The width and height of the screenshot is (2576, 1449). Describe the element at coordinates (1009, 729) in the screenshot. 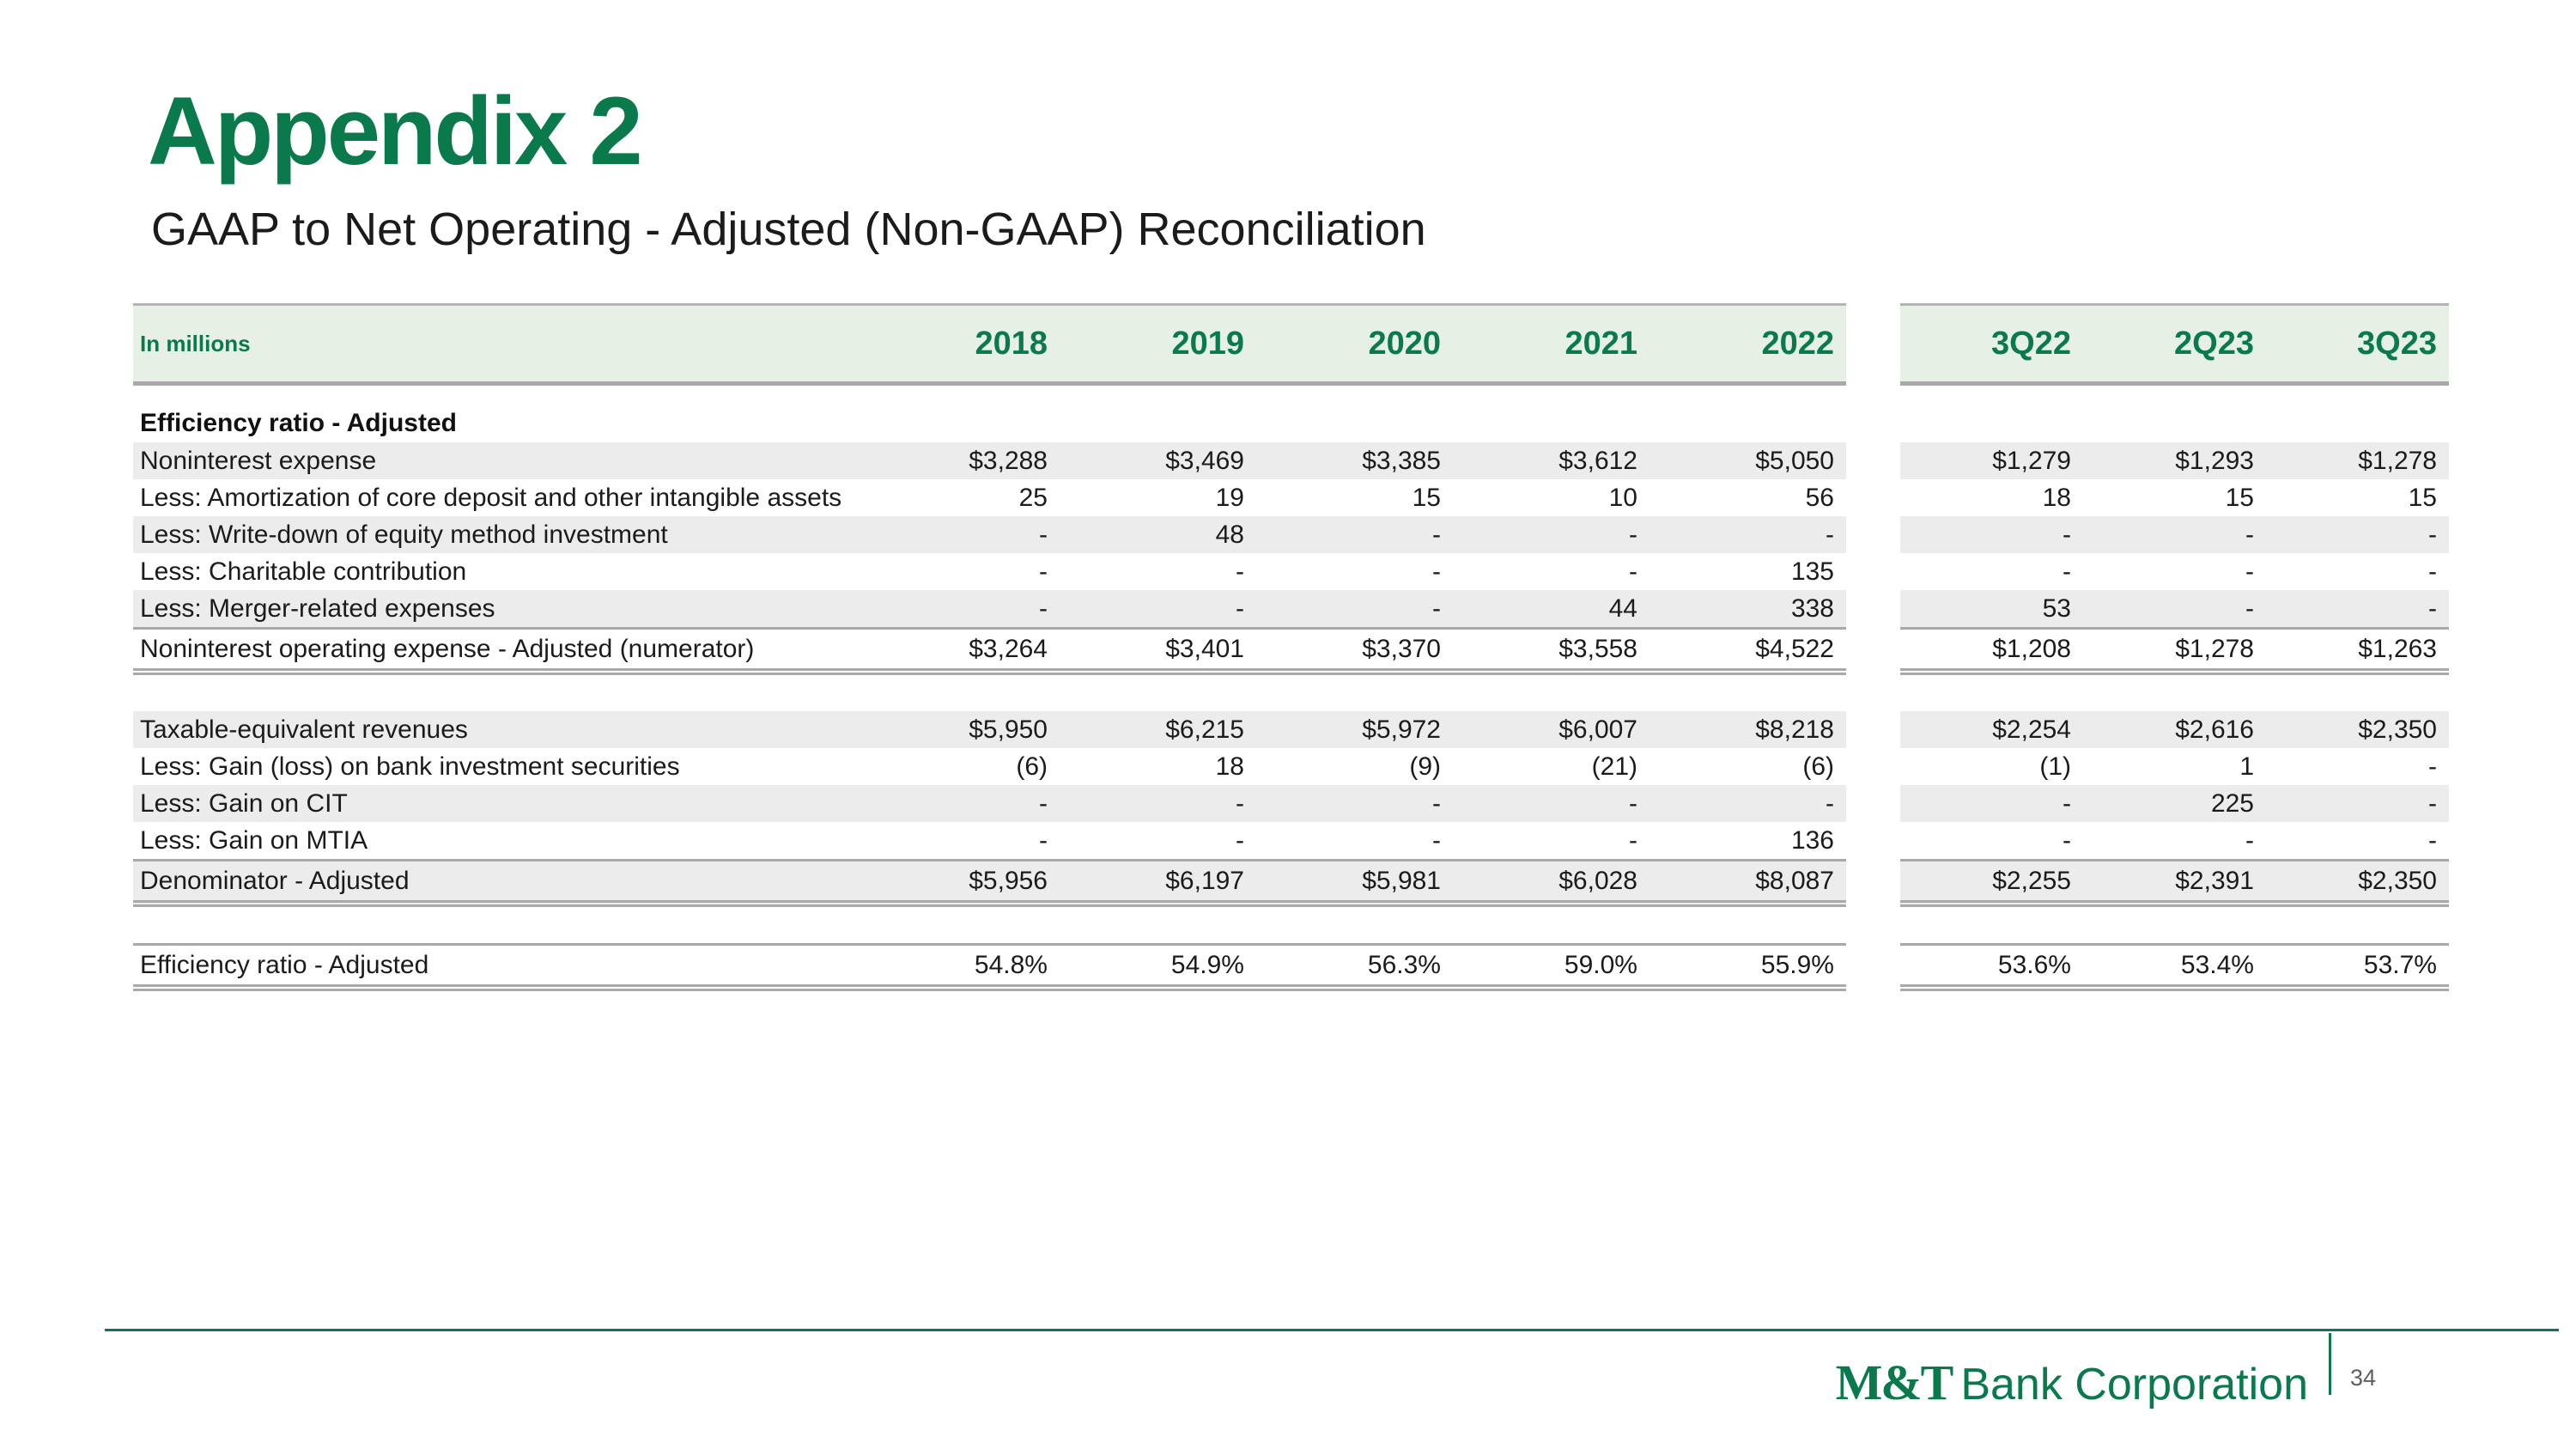

I see `value-cell: $5,950` at that location.